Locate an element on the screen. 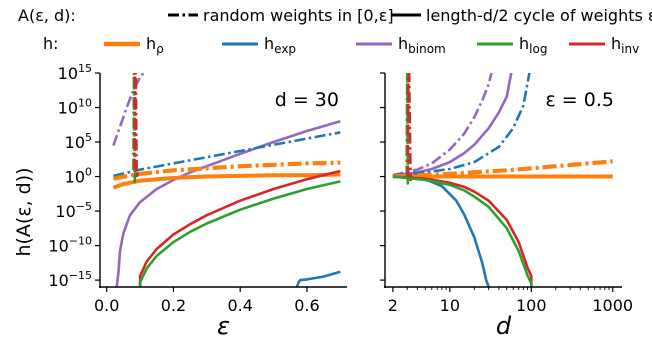 The width and height of the screenshot is (652, 340). y-axis-label: h(A(ε, d)) is located at coordinates (24, 211).